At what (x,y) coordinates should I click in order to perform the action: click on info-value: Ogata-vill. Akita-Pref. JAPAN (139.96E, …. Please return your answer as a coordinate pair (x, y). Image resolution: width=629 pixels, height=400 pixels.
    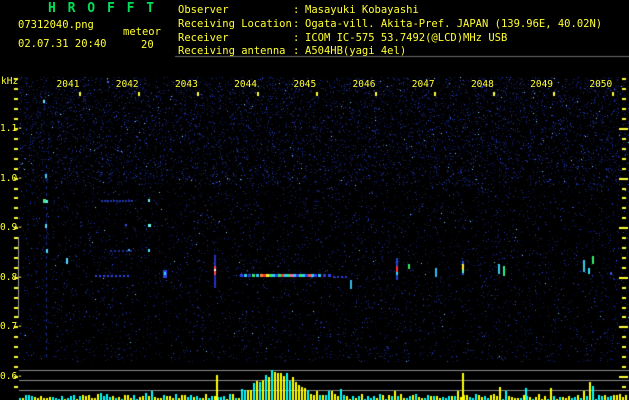
    Looking at the image, I should click on (454, 24).